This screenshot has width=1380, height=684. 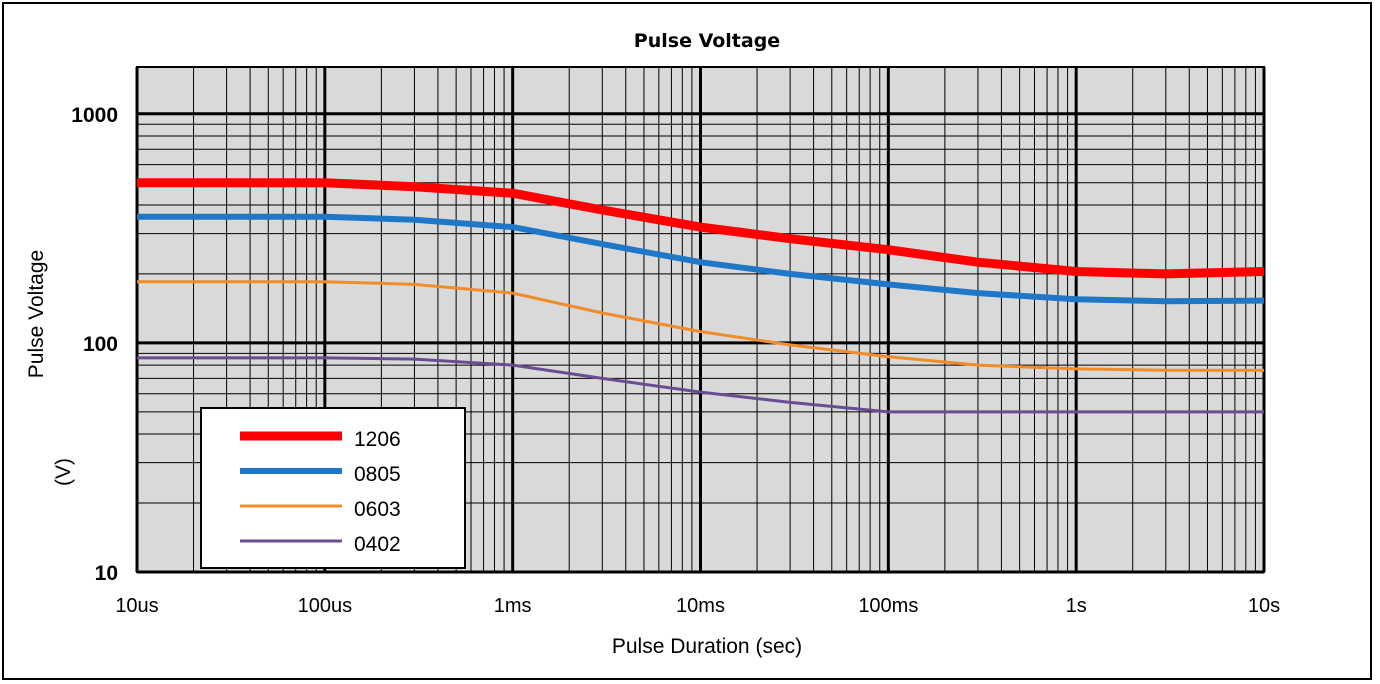 I want to click on x-tick-label: 10ms, so click(x=700, y=606).